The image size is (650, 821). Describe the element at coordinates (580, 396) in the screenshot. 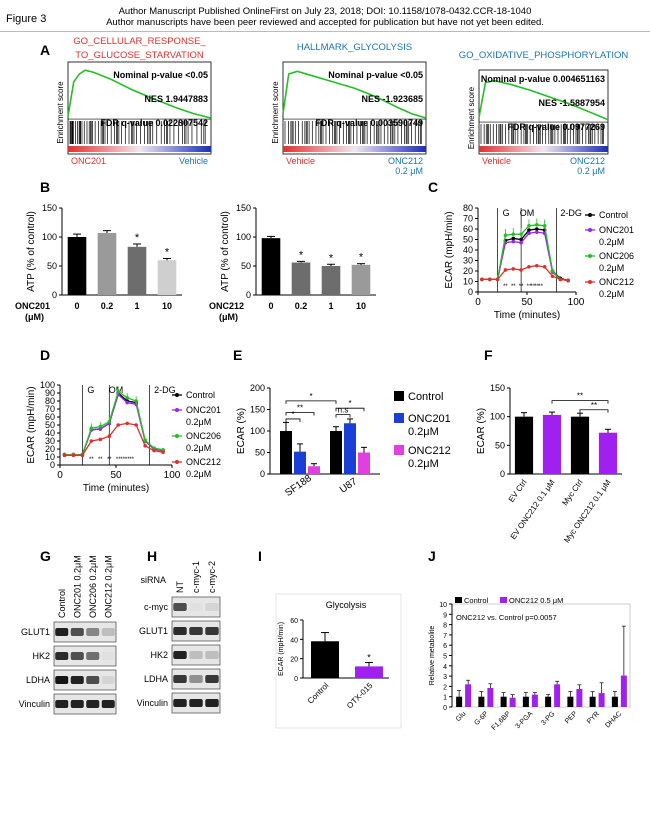

I see `significance-label: **` at that location.